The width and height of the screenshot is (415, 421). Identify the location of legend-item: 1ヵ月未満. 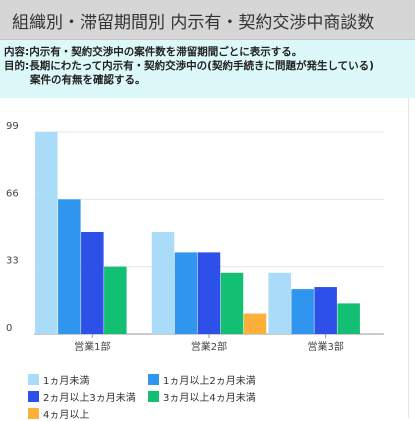
(58, 379).